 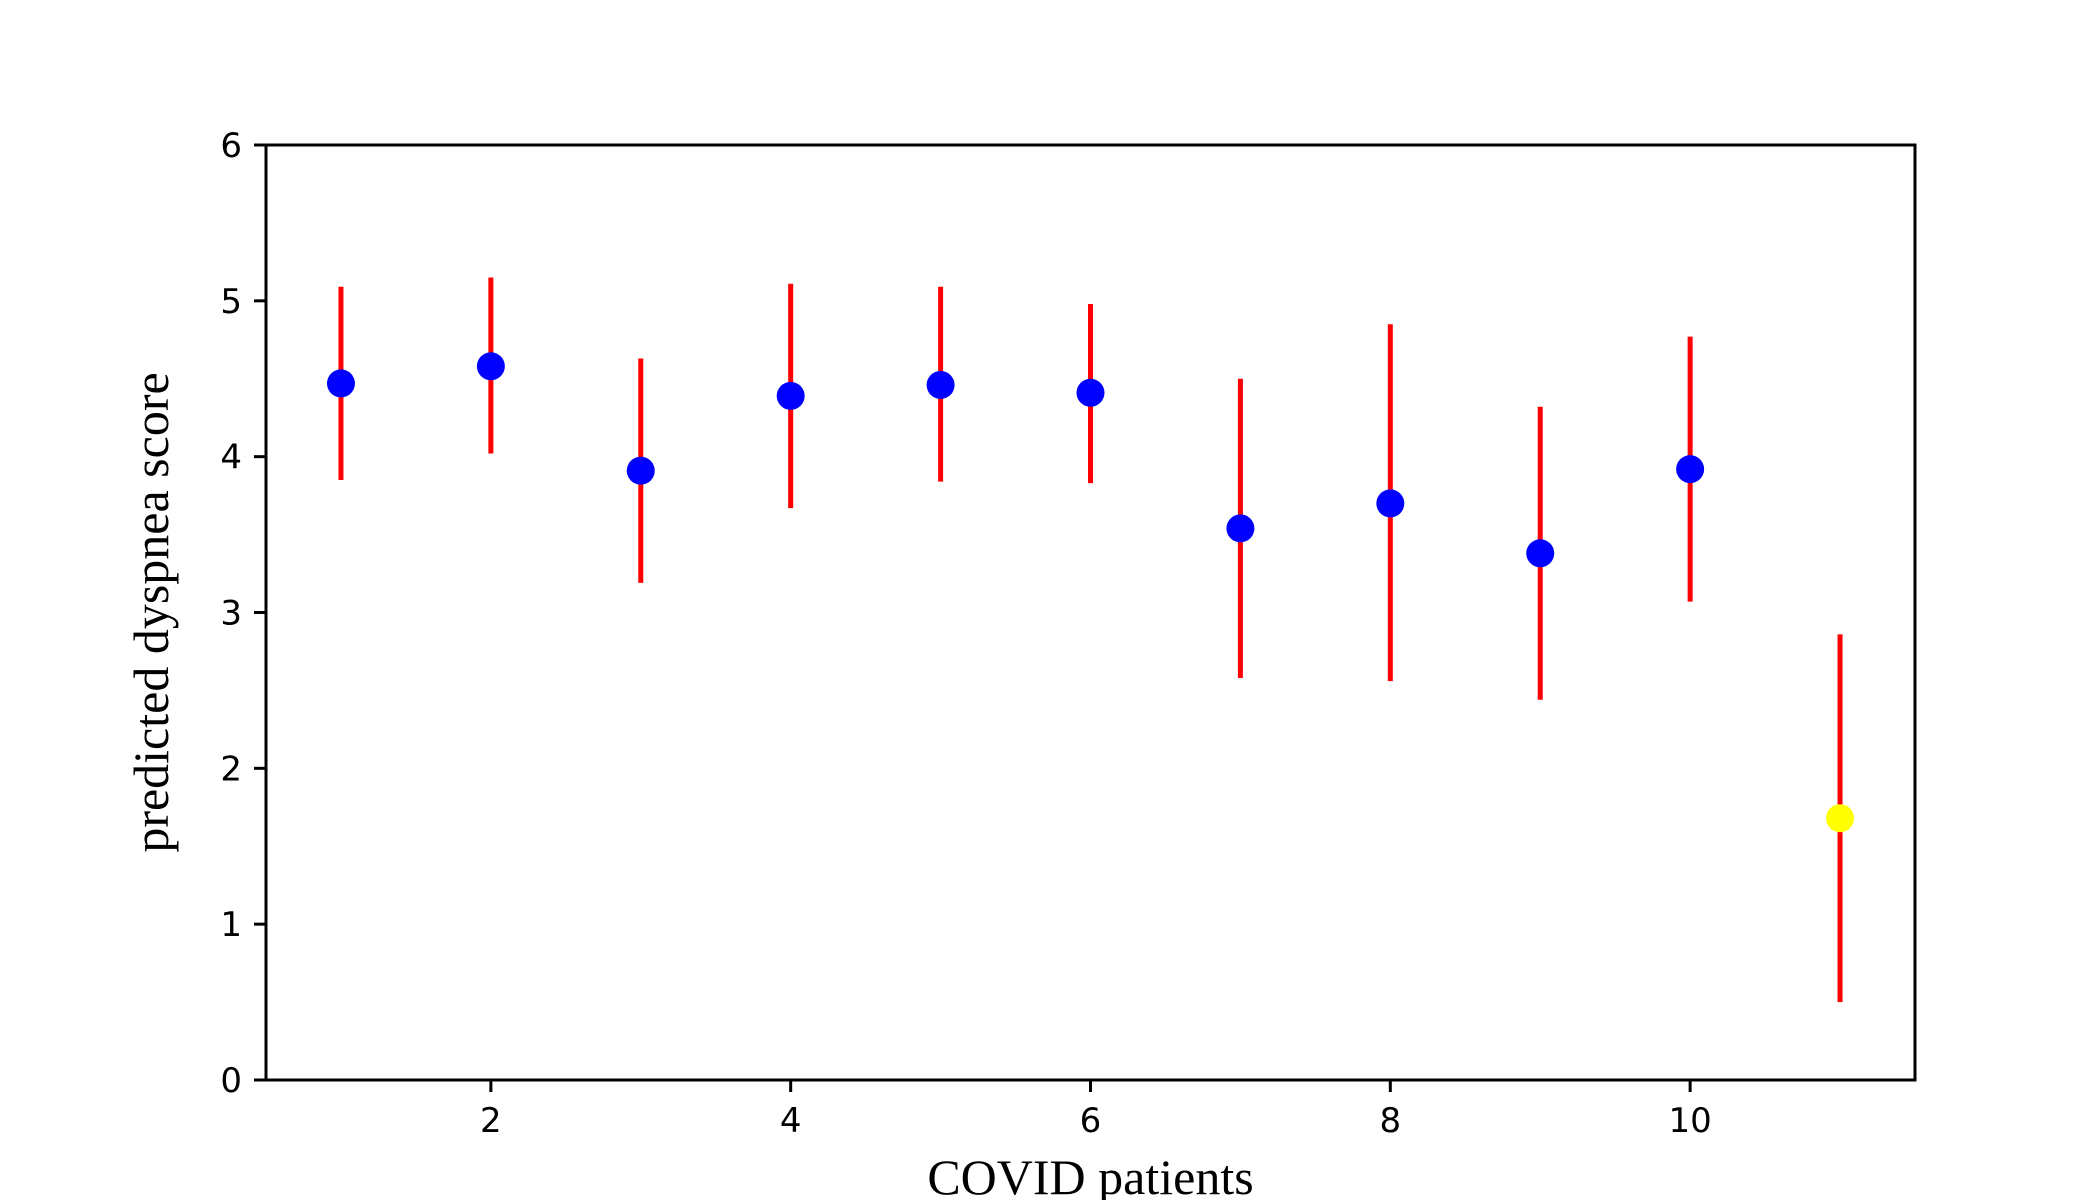 What do you see at coordinates (231, 769) in the screenshot?
I see `y-tick-label-2: 2` at bounding box center [231, 769].